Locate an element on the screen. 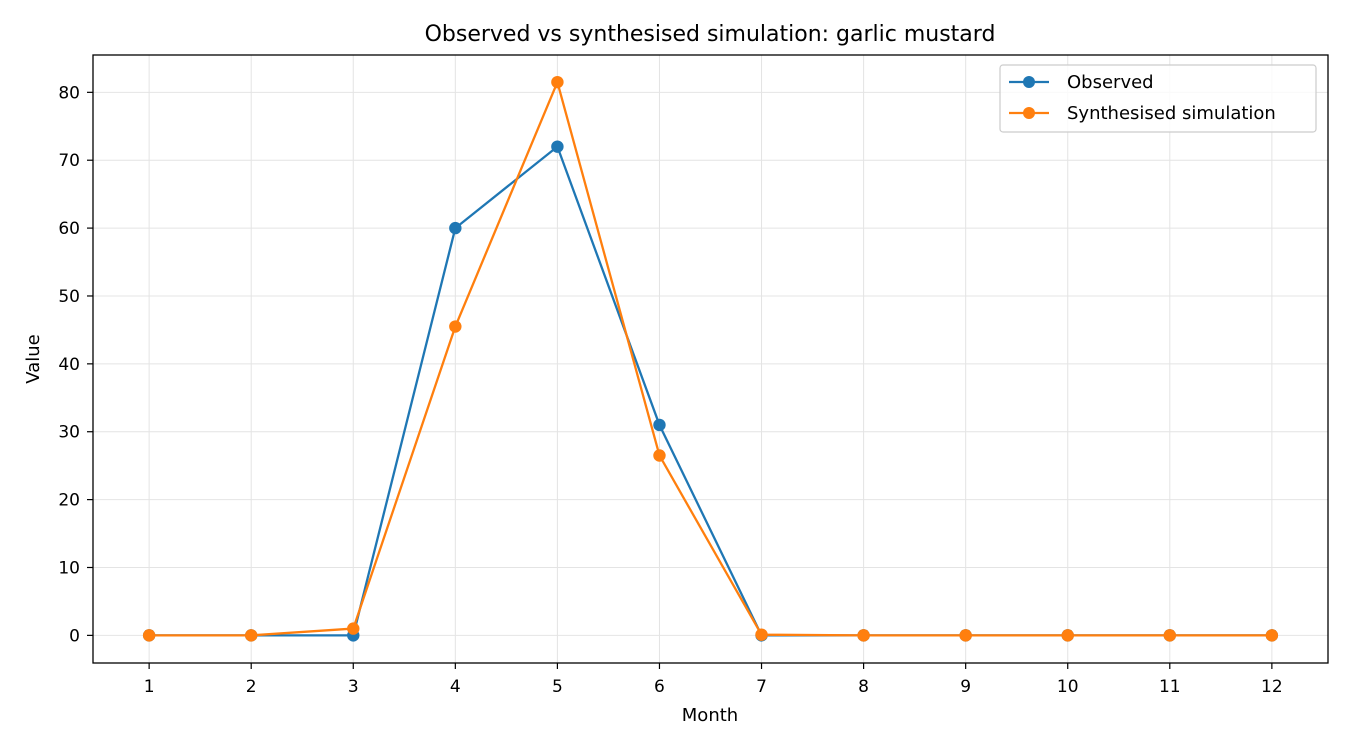  y-tick-label: 50 is located at coordinates (69, 297).